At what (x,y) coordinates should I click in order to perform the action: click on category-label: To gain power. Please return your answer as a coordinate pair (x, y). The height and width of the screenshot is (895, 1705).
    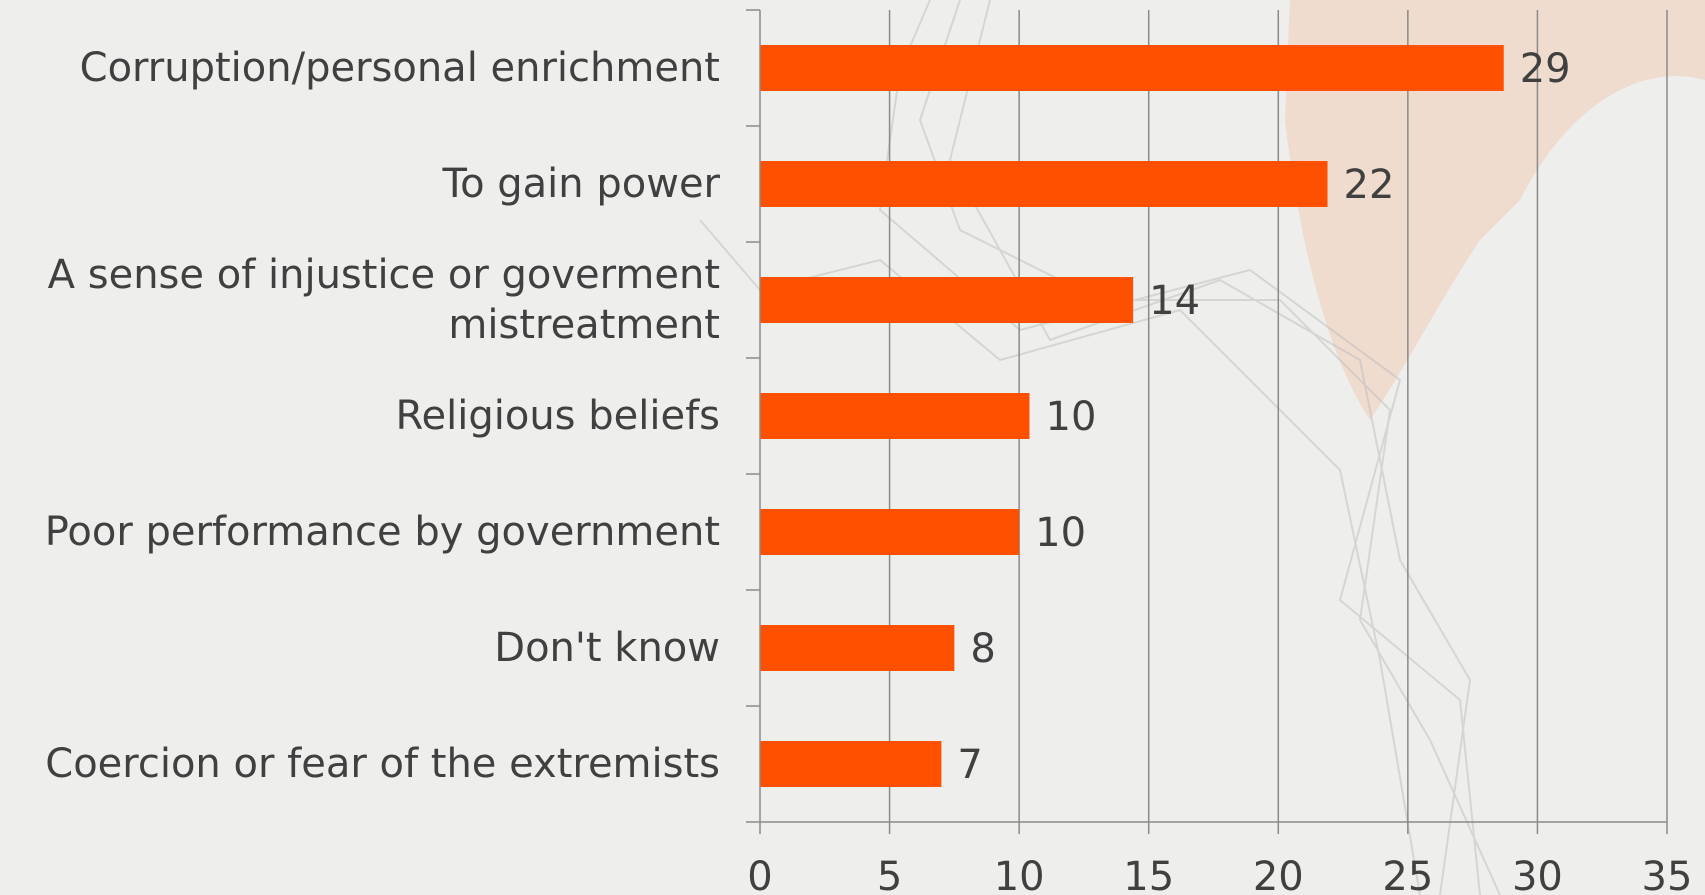
    Looking at the image, I should click on (581, 184).